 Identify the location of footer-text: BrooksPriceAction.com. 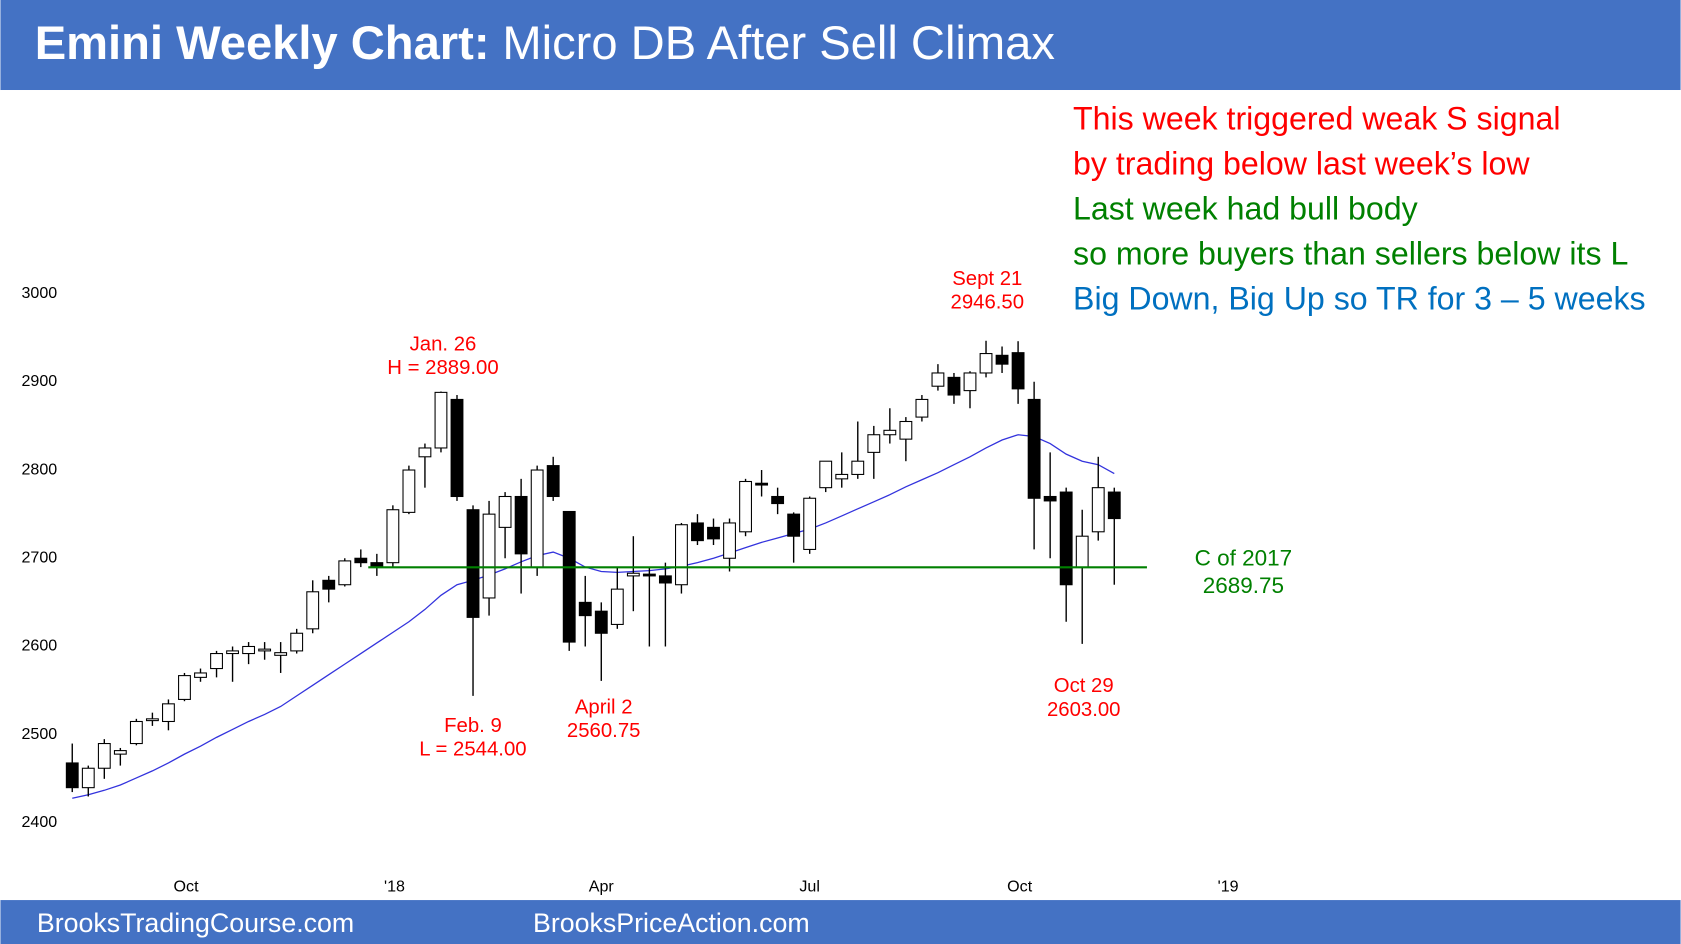
(671, 923).